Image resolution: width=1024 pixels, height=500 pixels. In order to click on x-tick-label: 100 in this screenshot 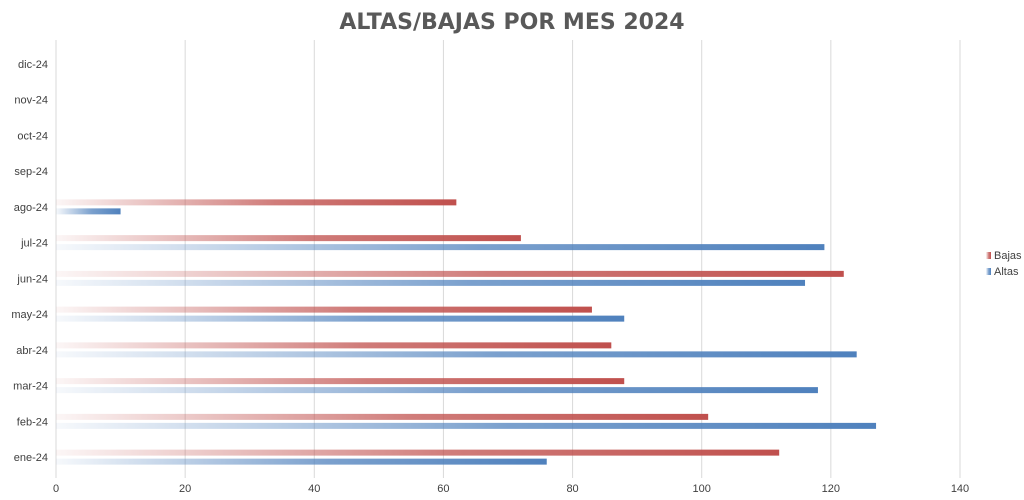, I will do `click(702, 489)`.